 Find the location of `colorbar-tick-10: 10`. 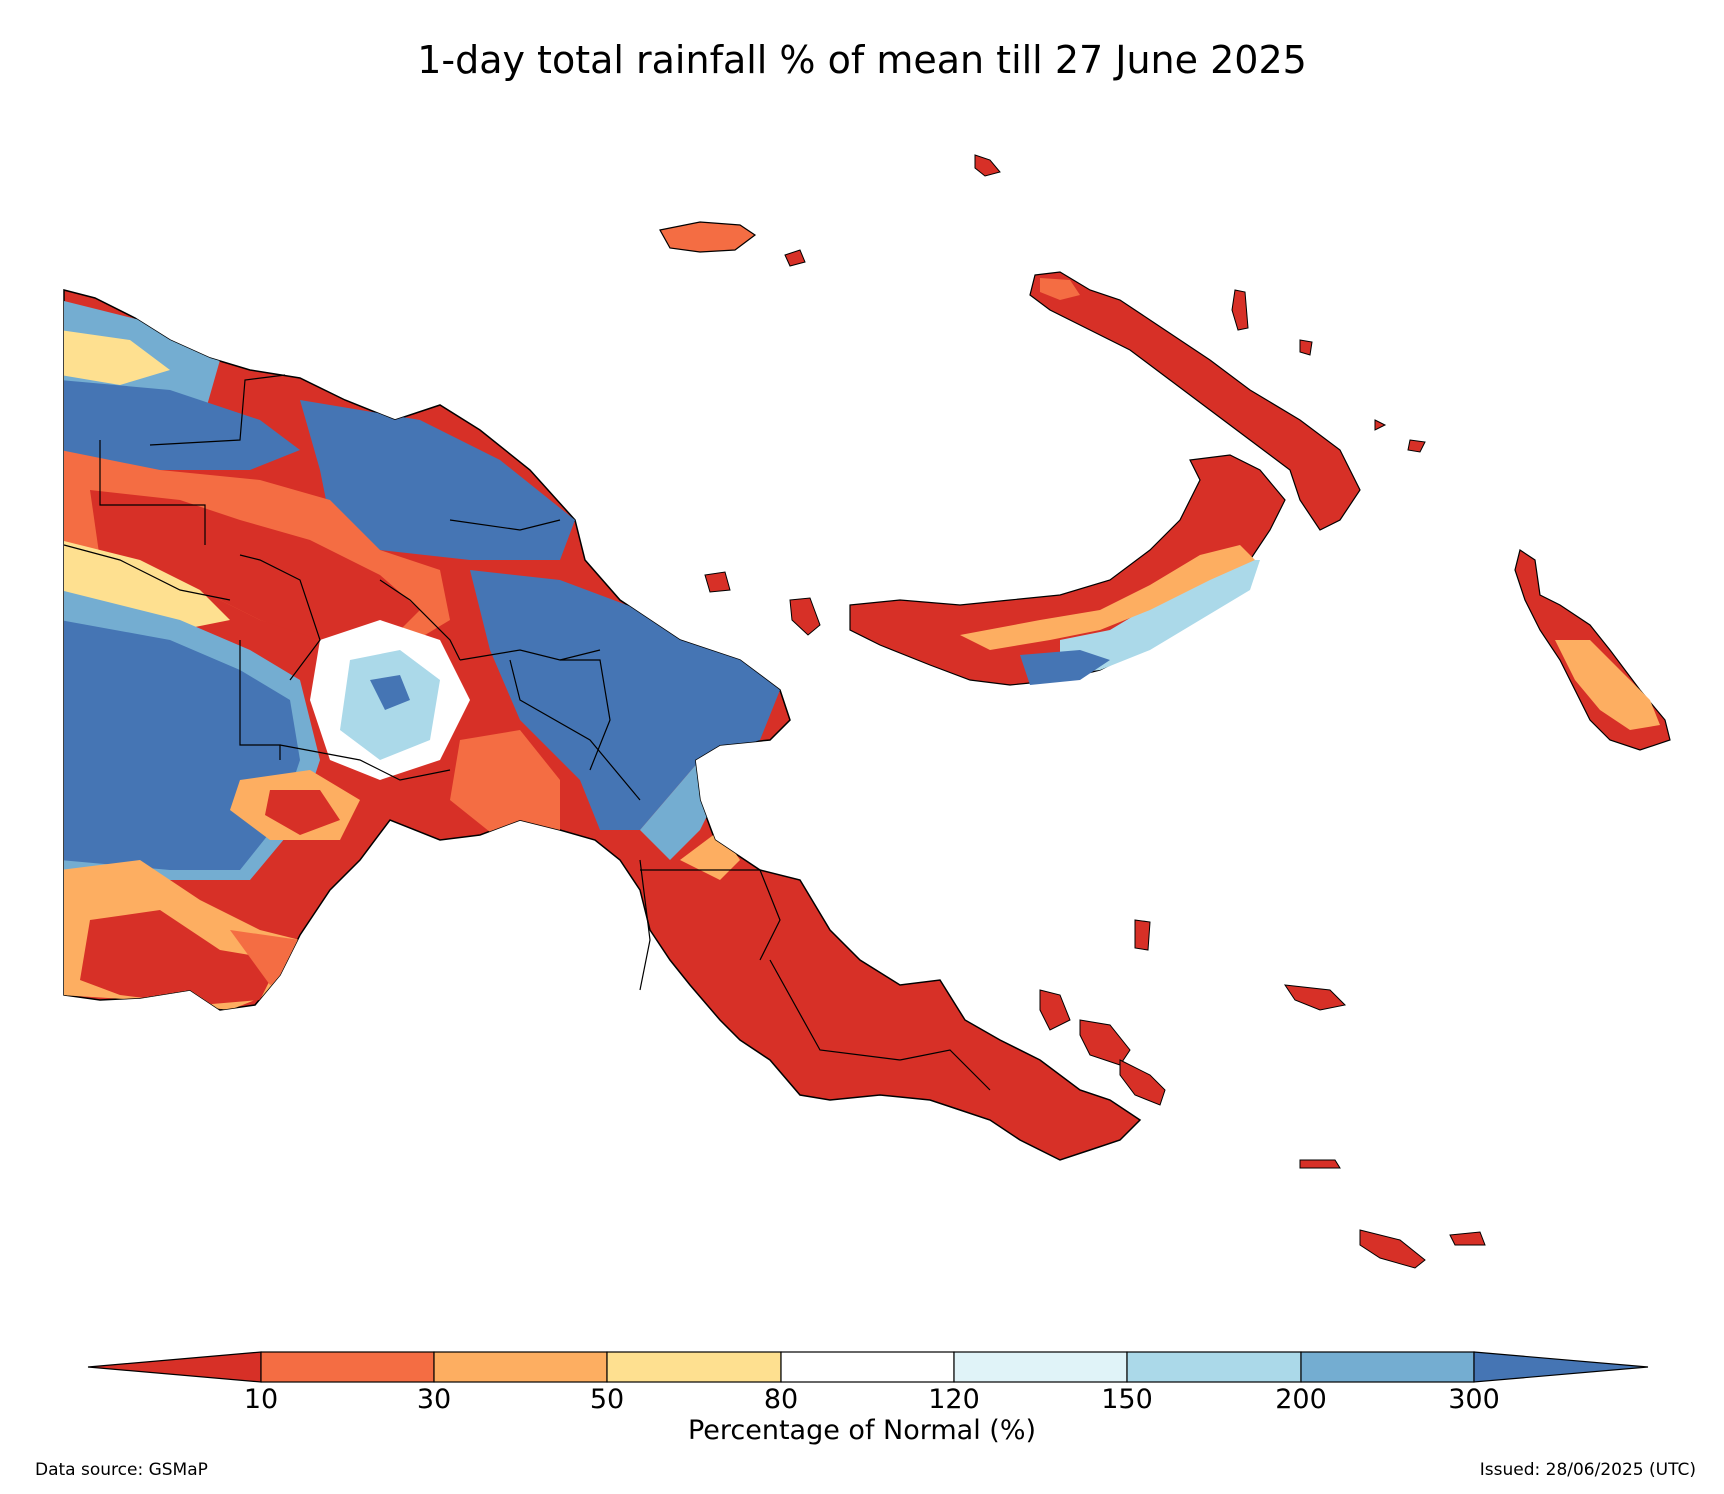

colorbar-tick-10: 10 is located at coordinates (261, 1399).